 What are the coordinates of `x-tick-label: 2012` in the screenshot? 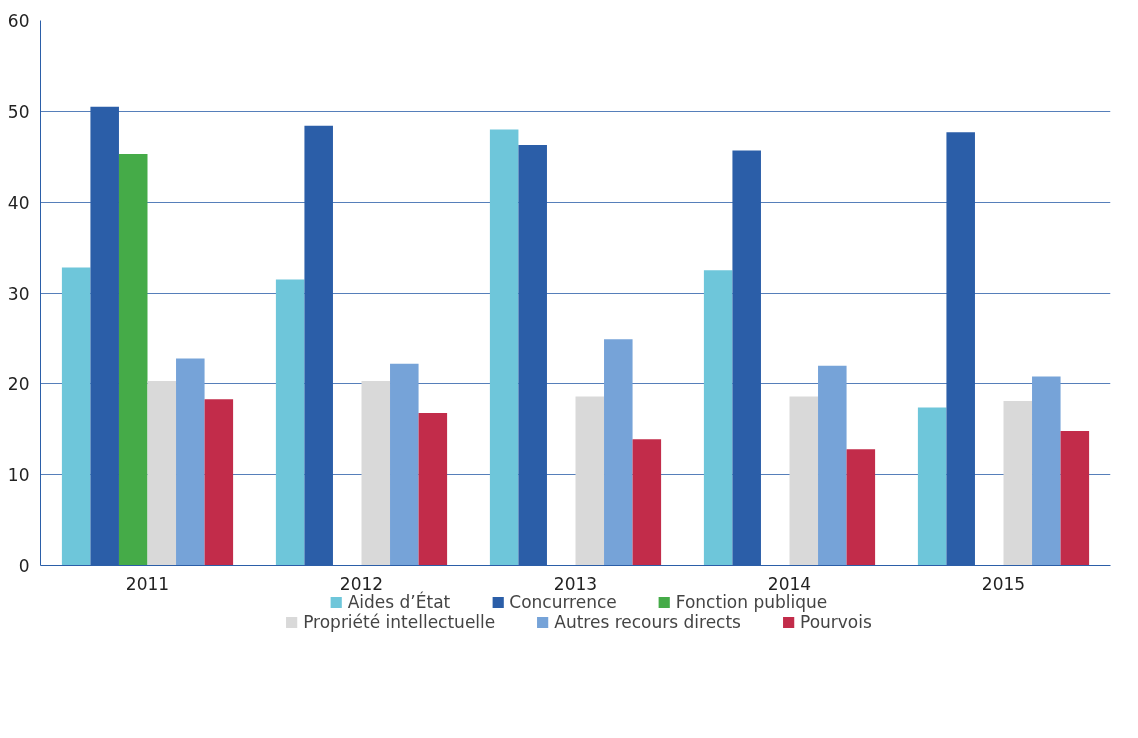 It's located at (361, 583).